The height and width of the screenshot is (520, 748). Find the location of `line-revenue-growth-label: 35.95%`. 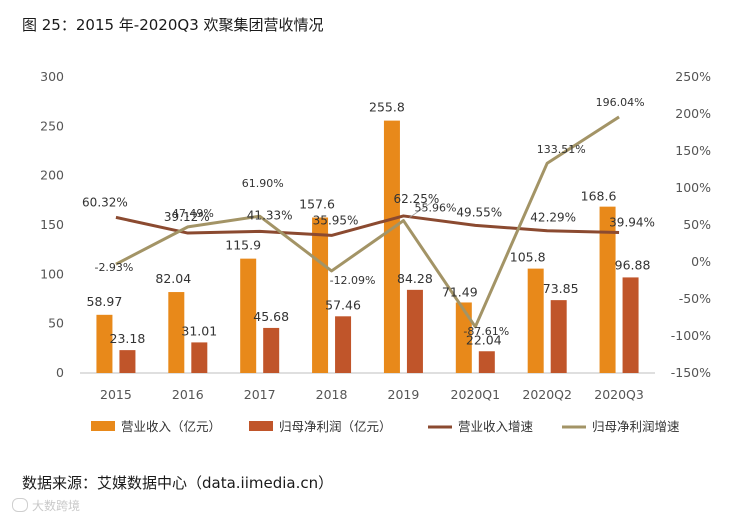

line-revenue-growth-label: 35.95% is located at coordinates (336, 220).